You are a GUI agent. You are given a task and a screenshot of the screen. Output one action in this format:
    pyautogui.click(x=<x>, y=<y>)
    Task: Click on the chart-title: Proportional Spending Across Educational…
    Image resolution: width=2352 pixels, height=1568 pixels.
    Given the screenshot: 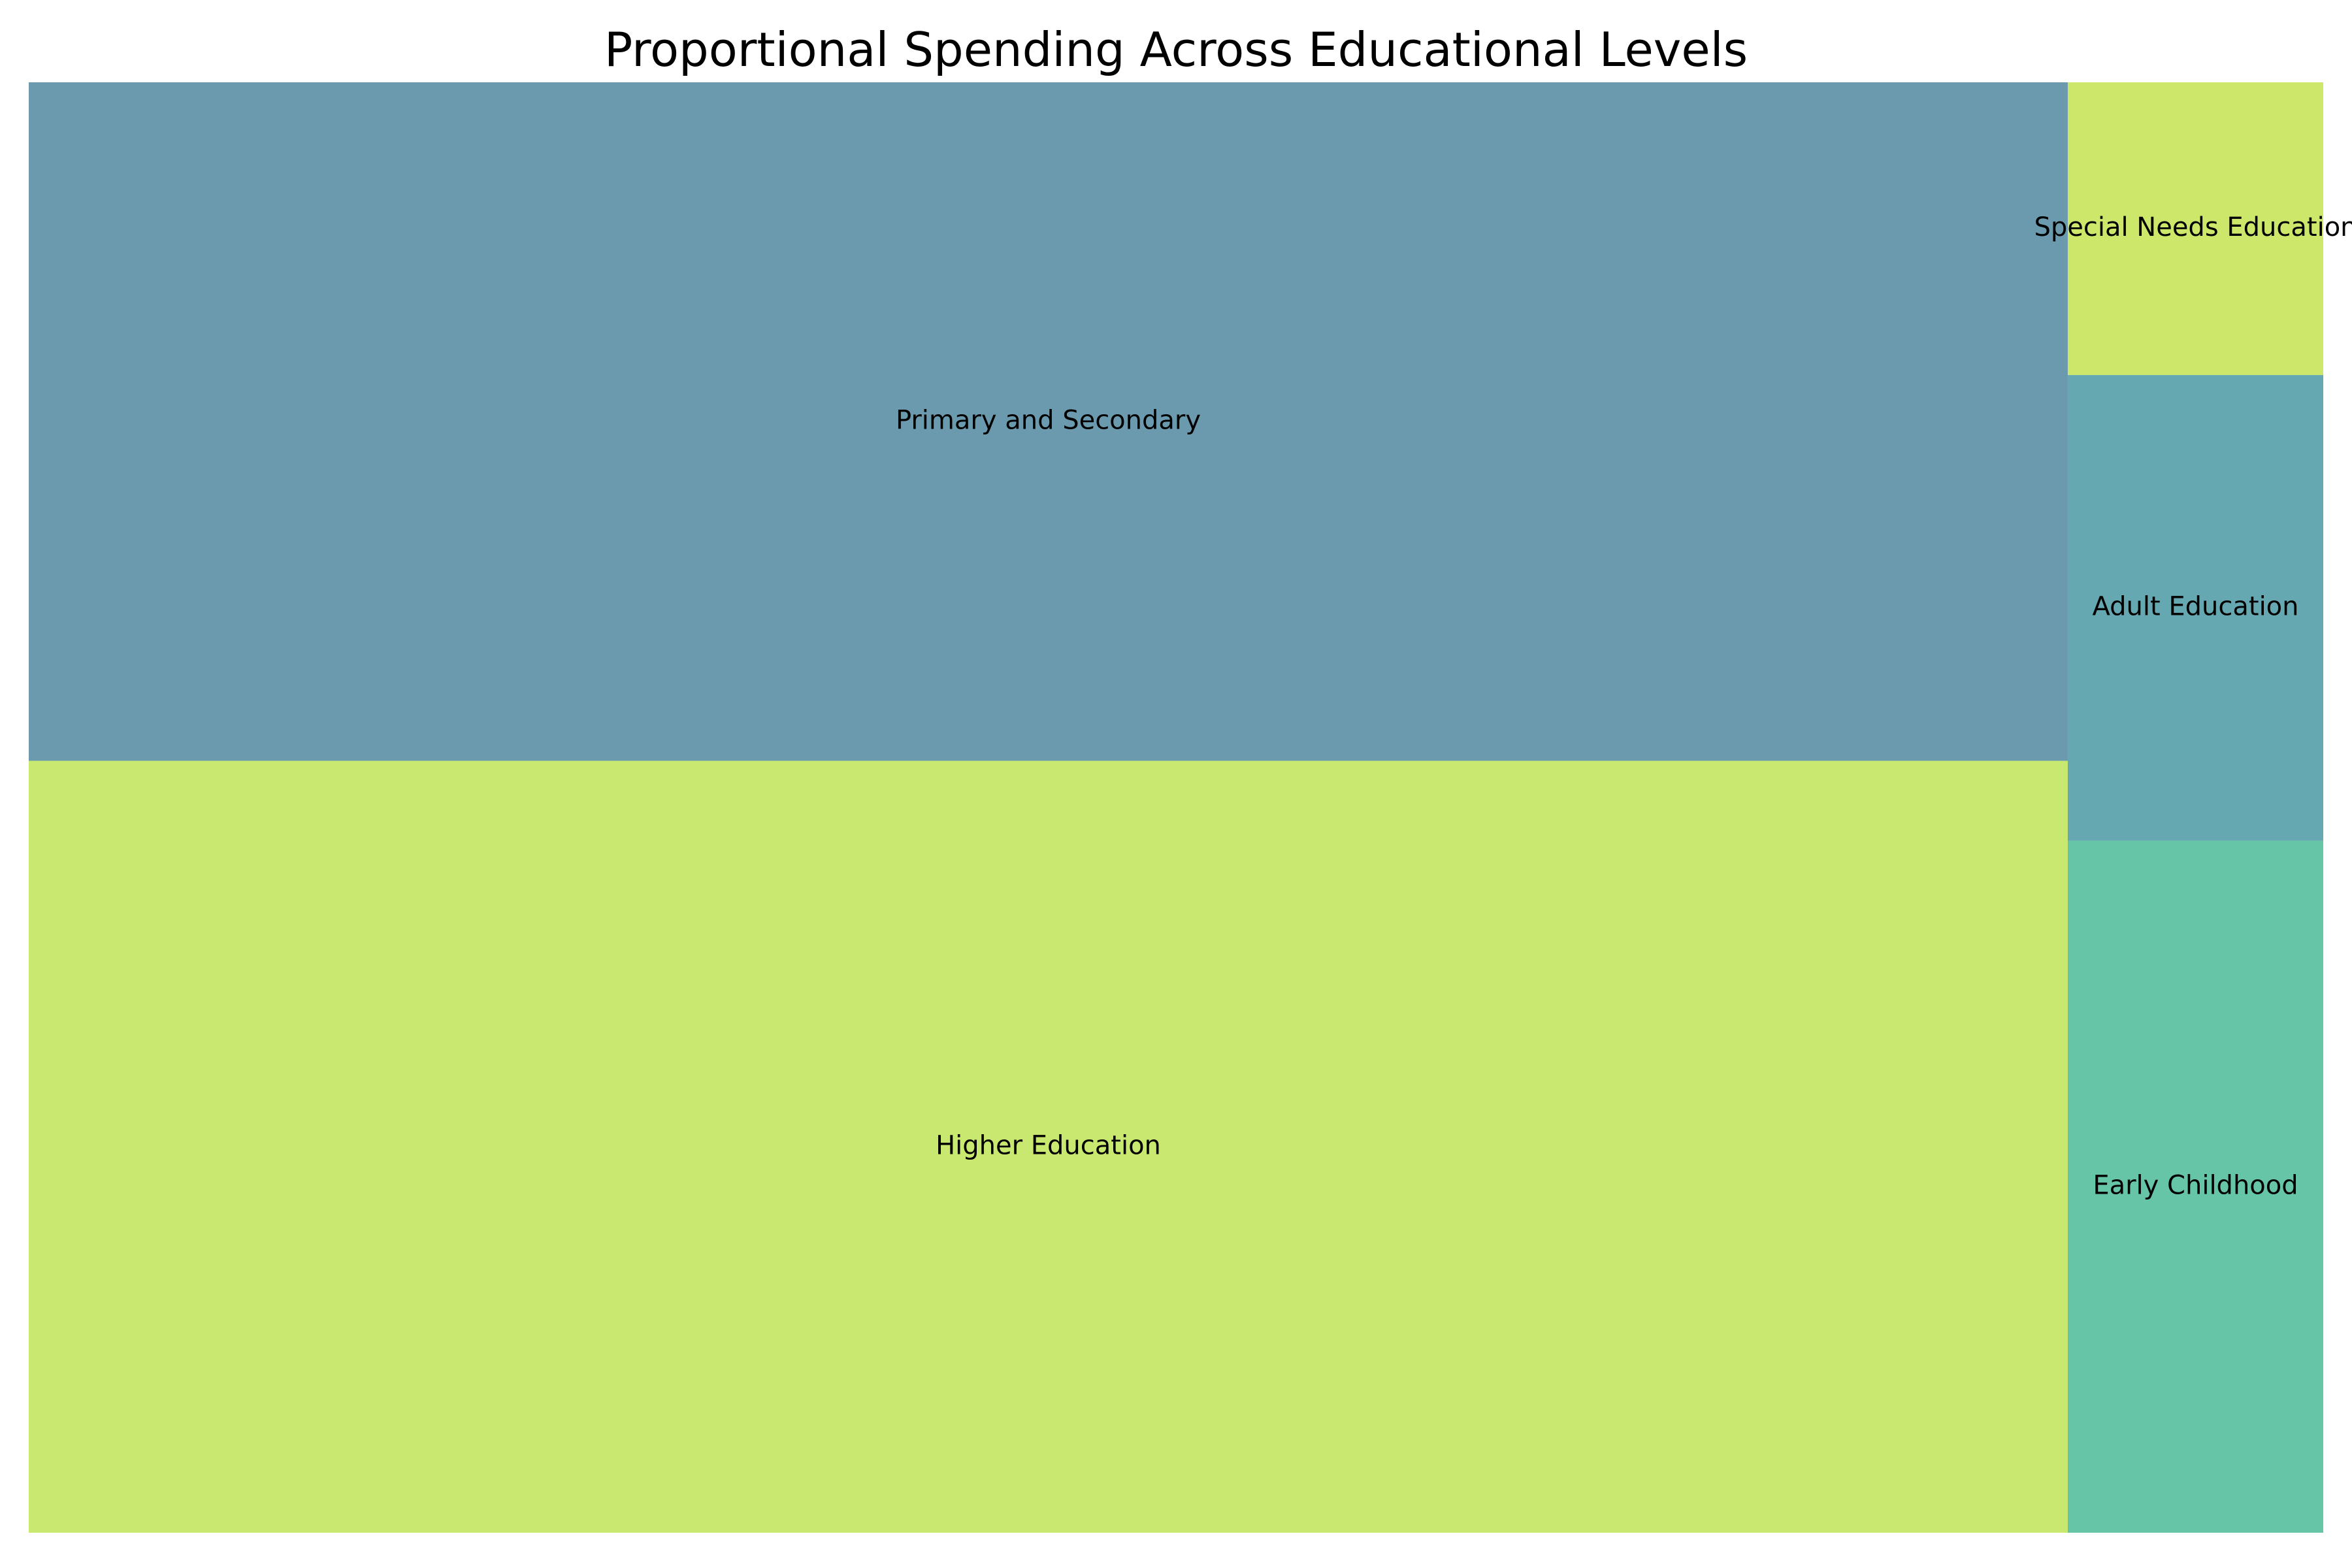 What is the action you would take?
    pyautogui.click(x=1176, y=49)
    